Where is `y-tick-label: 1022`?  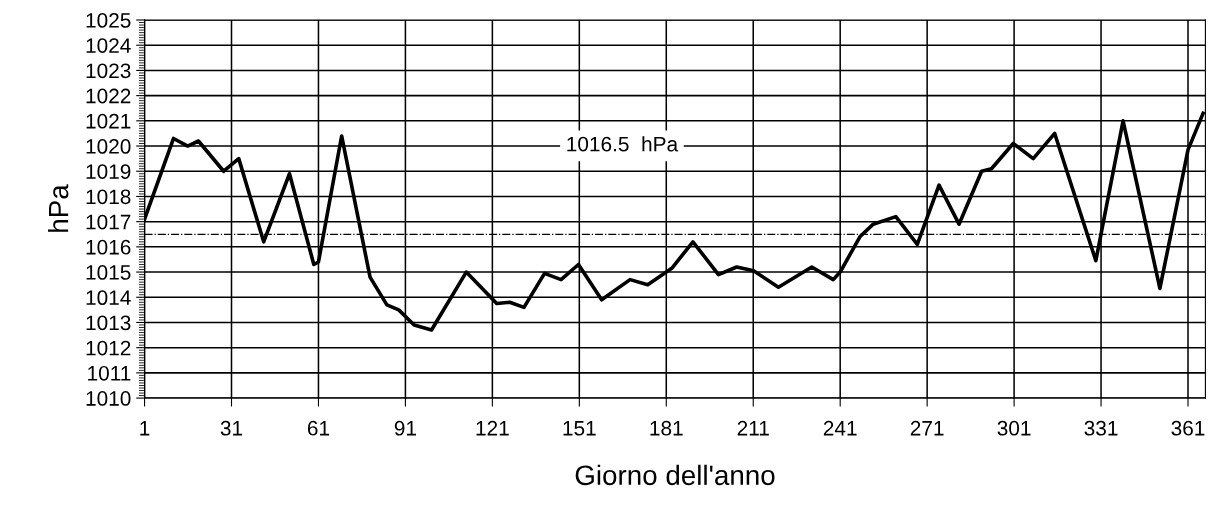 y-tick-label: 1022 is located at coordinates (108, 96).